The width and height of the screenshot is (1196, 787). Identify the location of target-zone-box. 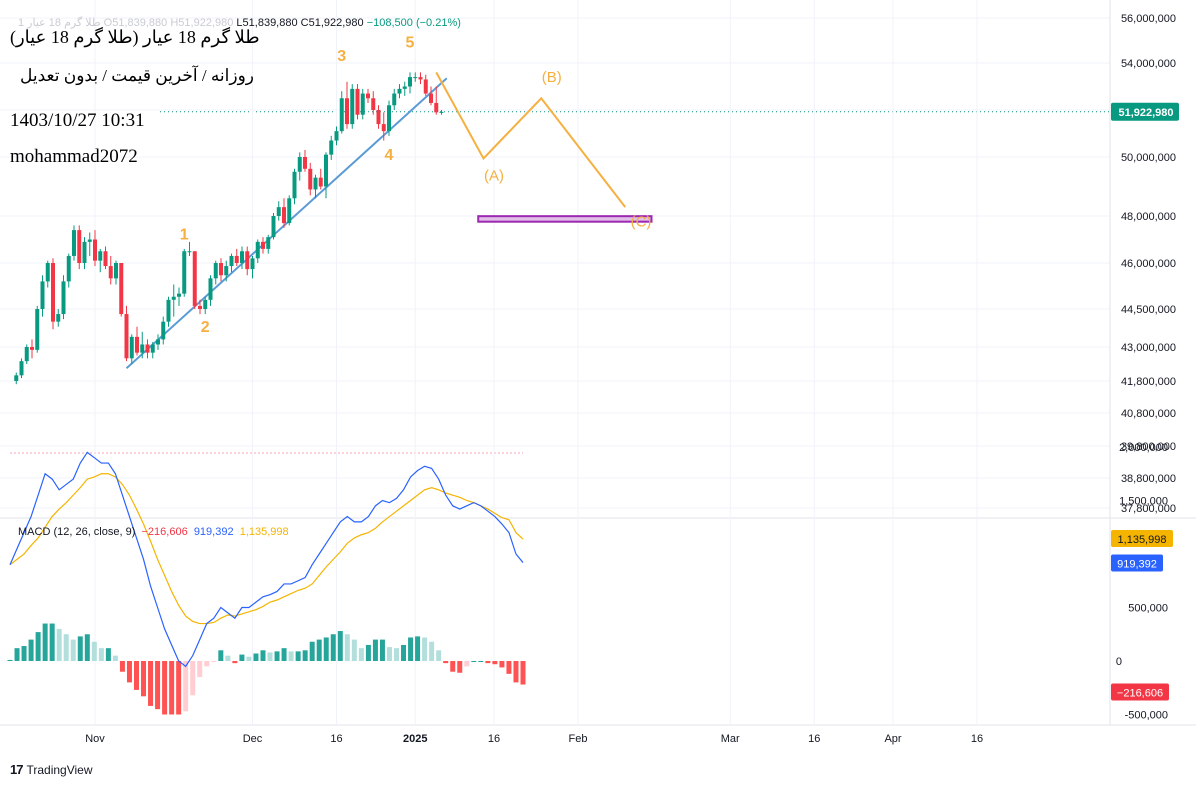
(565, 219).